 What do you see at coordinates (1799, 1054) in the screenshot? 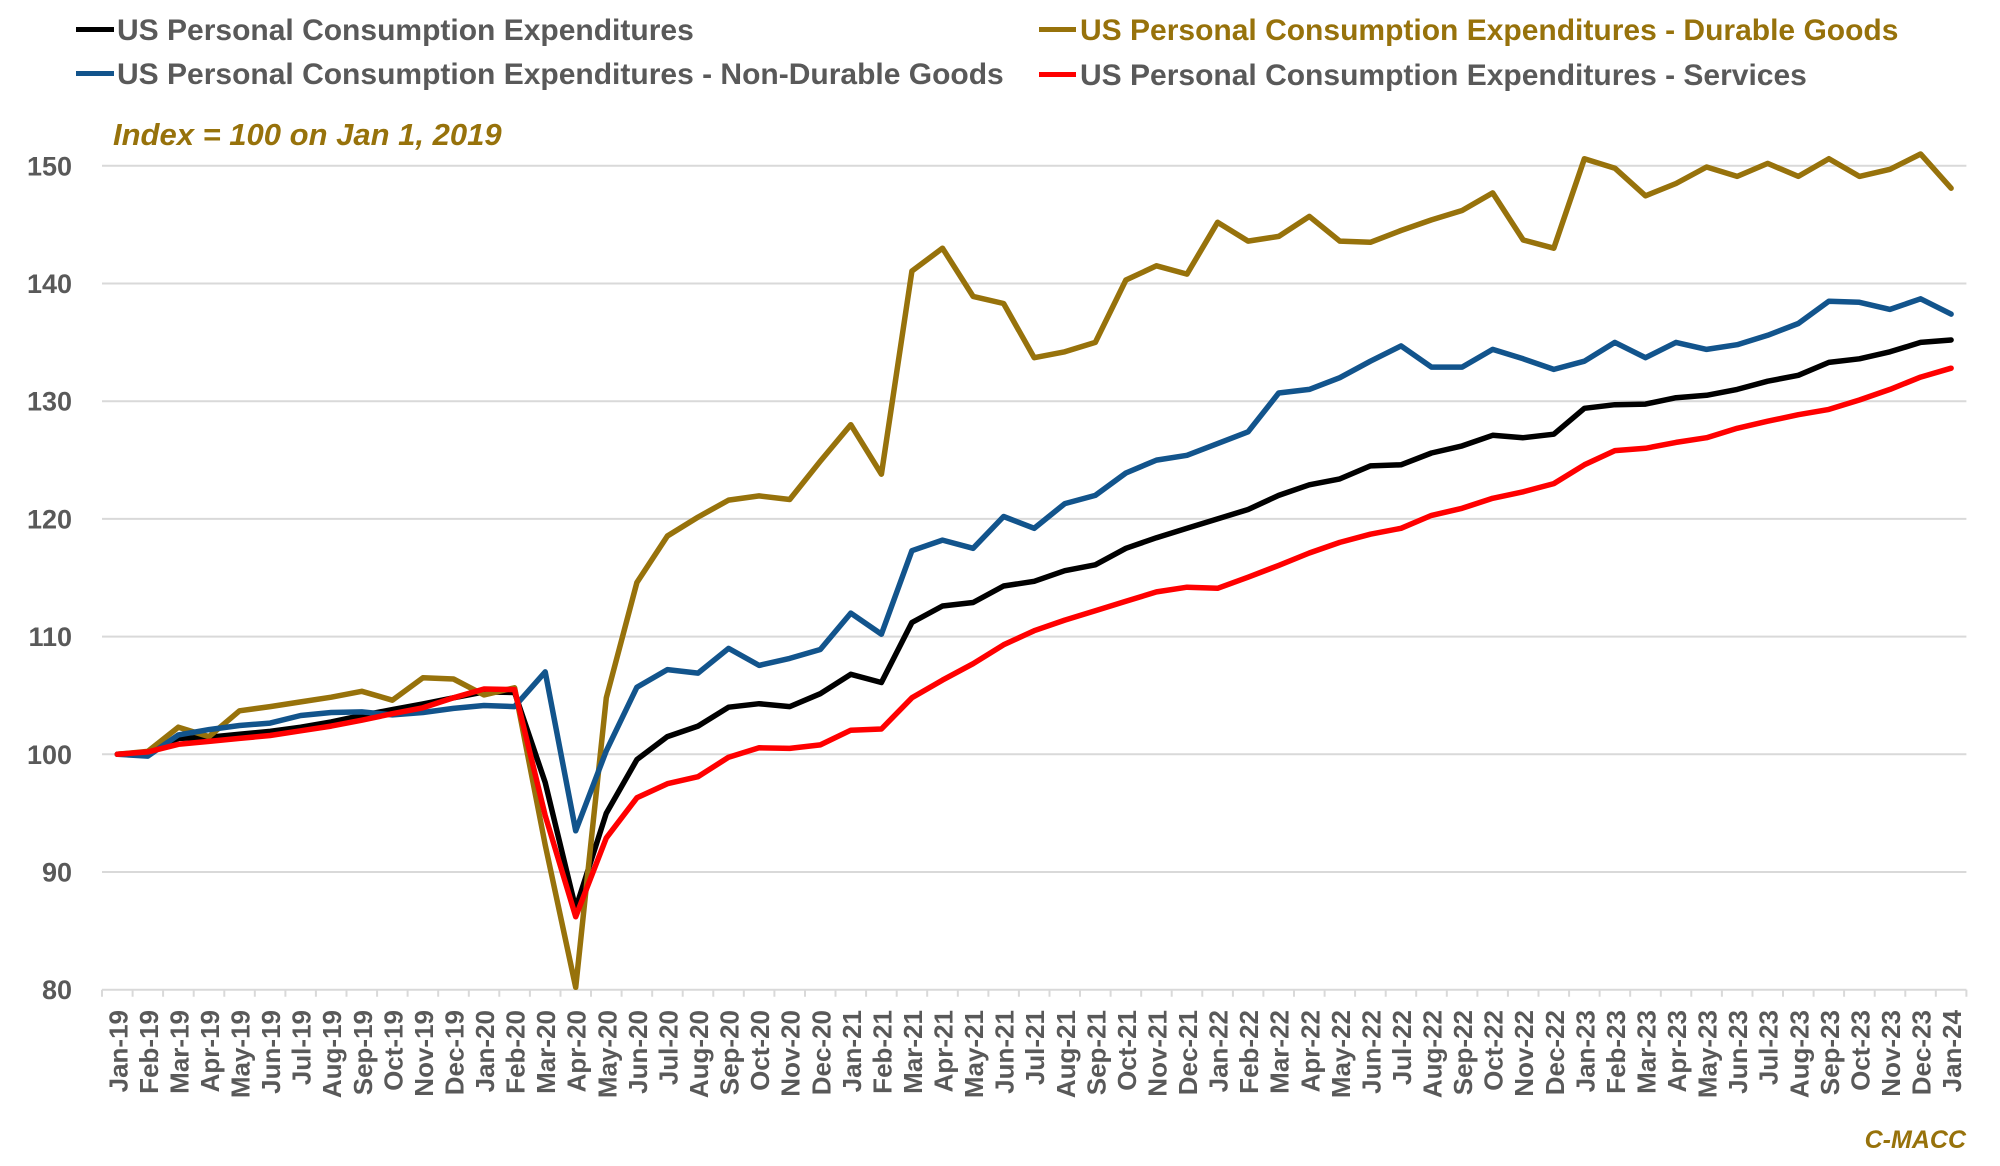
I see `svg-text: Aug-23` at bounding box center [1799, 1054].